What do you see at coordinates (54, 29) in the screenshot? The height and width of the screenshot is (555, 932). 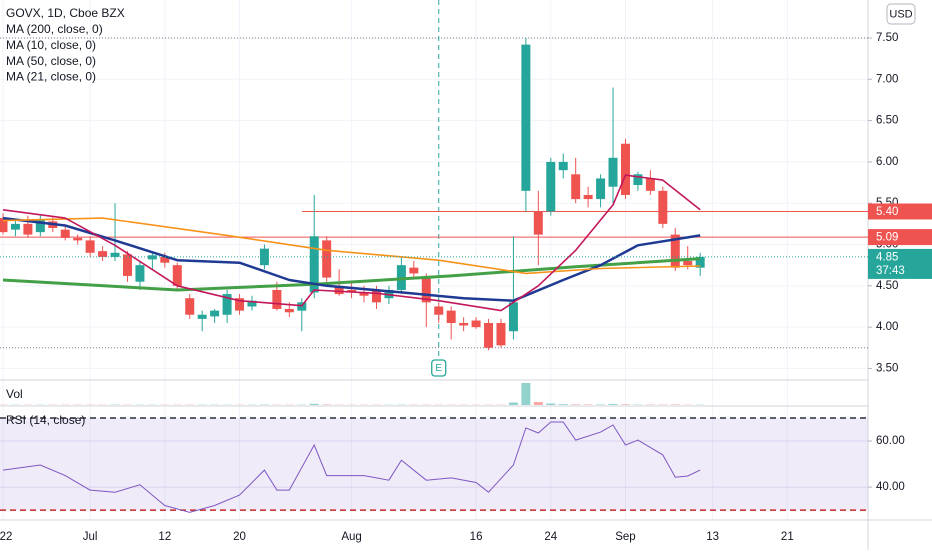 I see `legend-entry: MA (200, close, 0)` at bounding box center [54, 29].